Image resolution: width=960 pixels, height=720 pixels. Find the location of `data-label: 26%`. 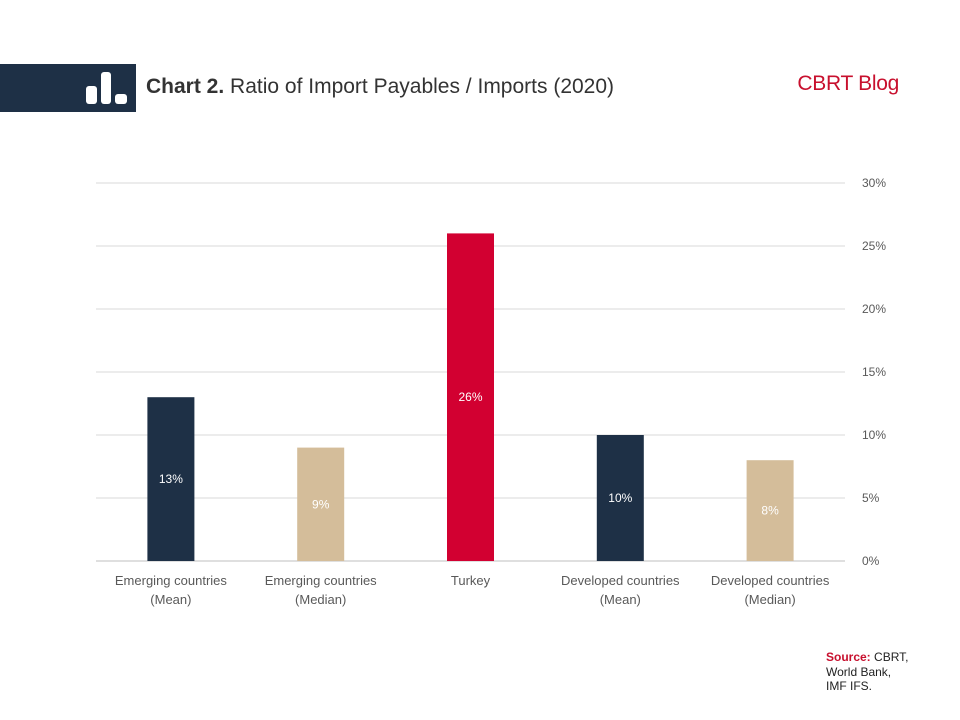

data-label: 26% is located at coordinates (470, 397).